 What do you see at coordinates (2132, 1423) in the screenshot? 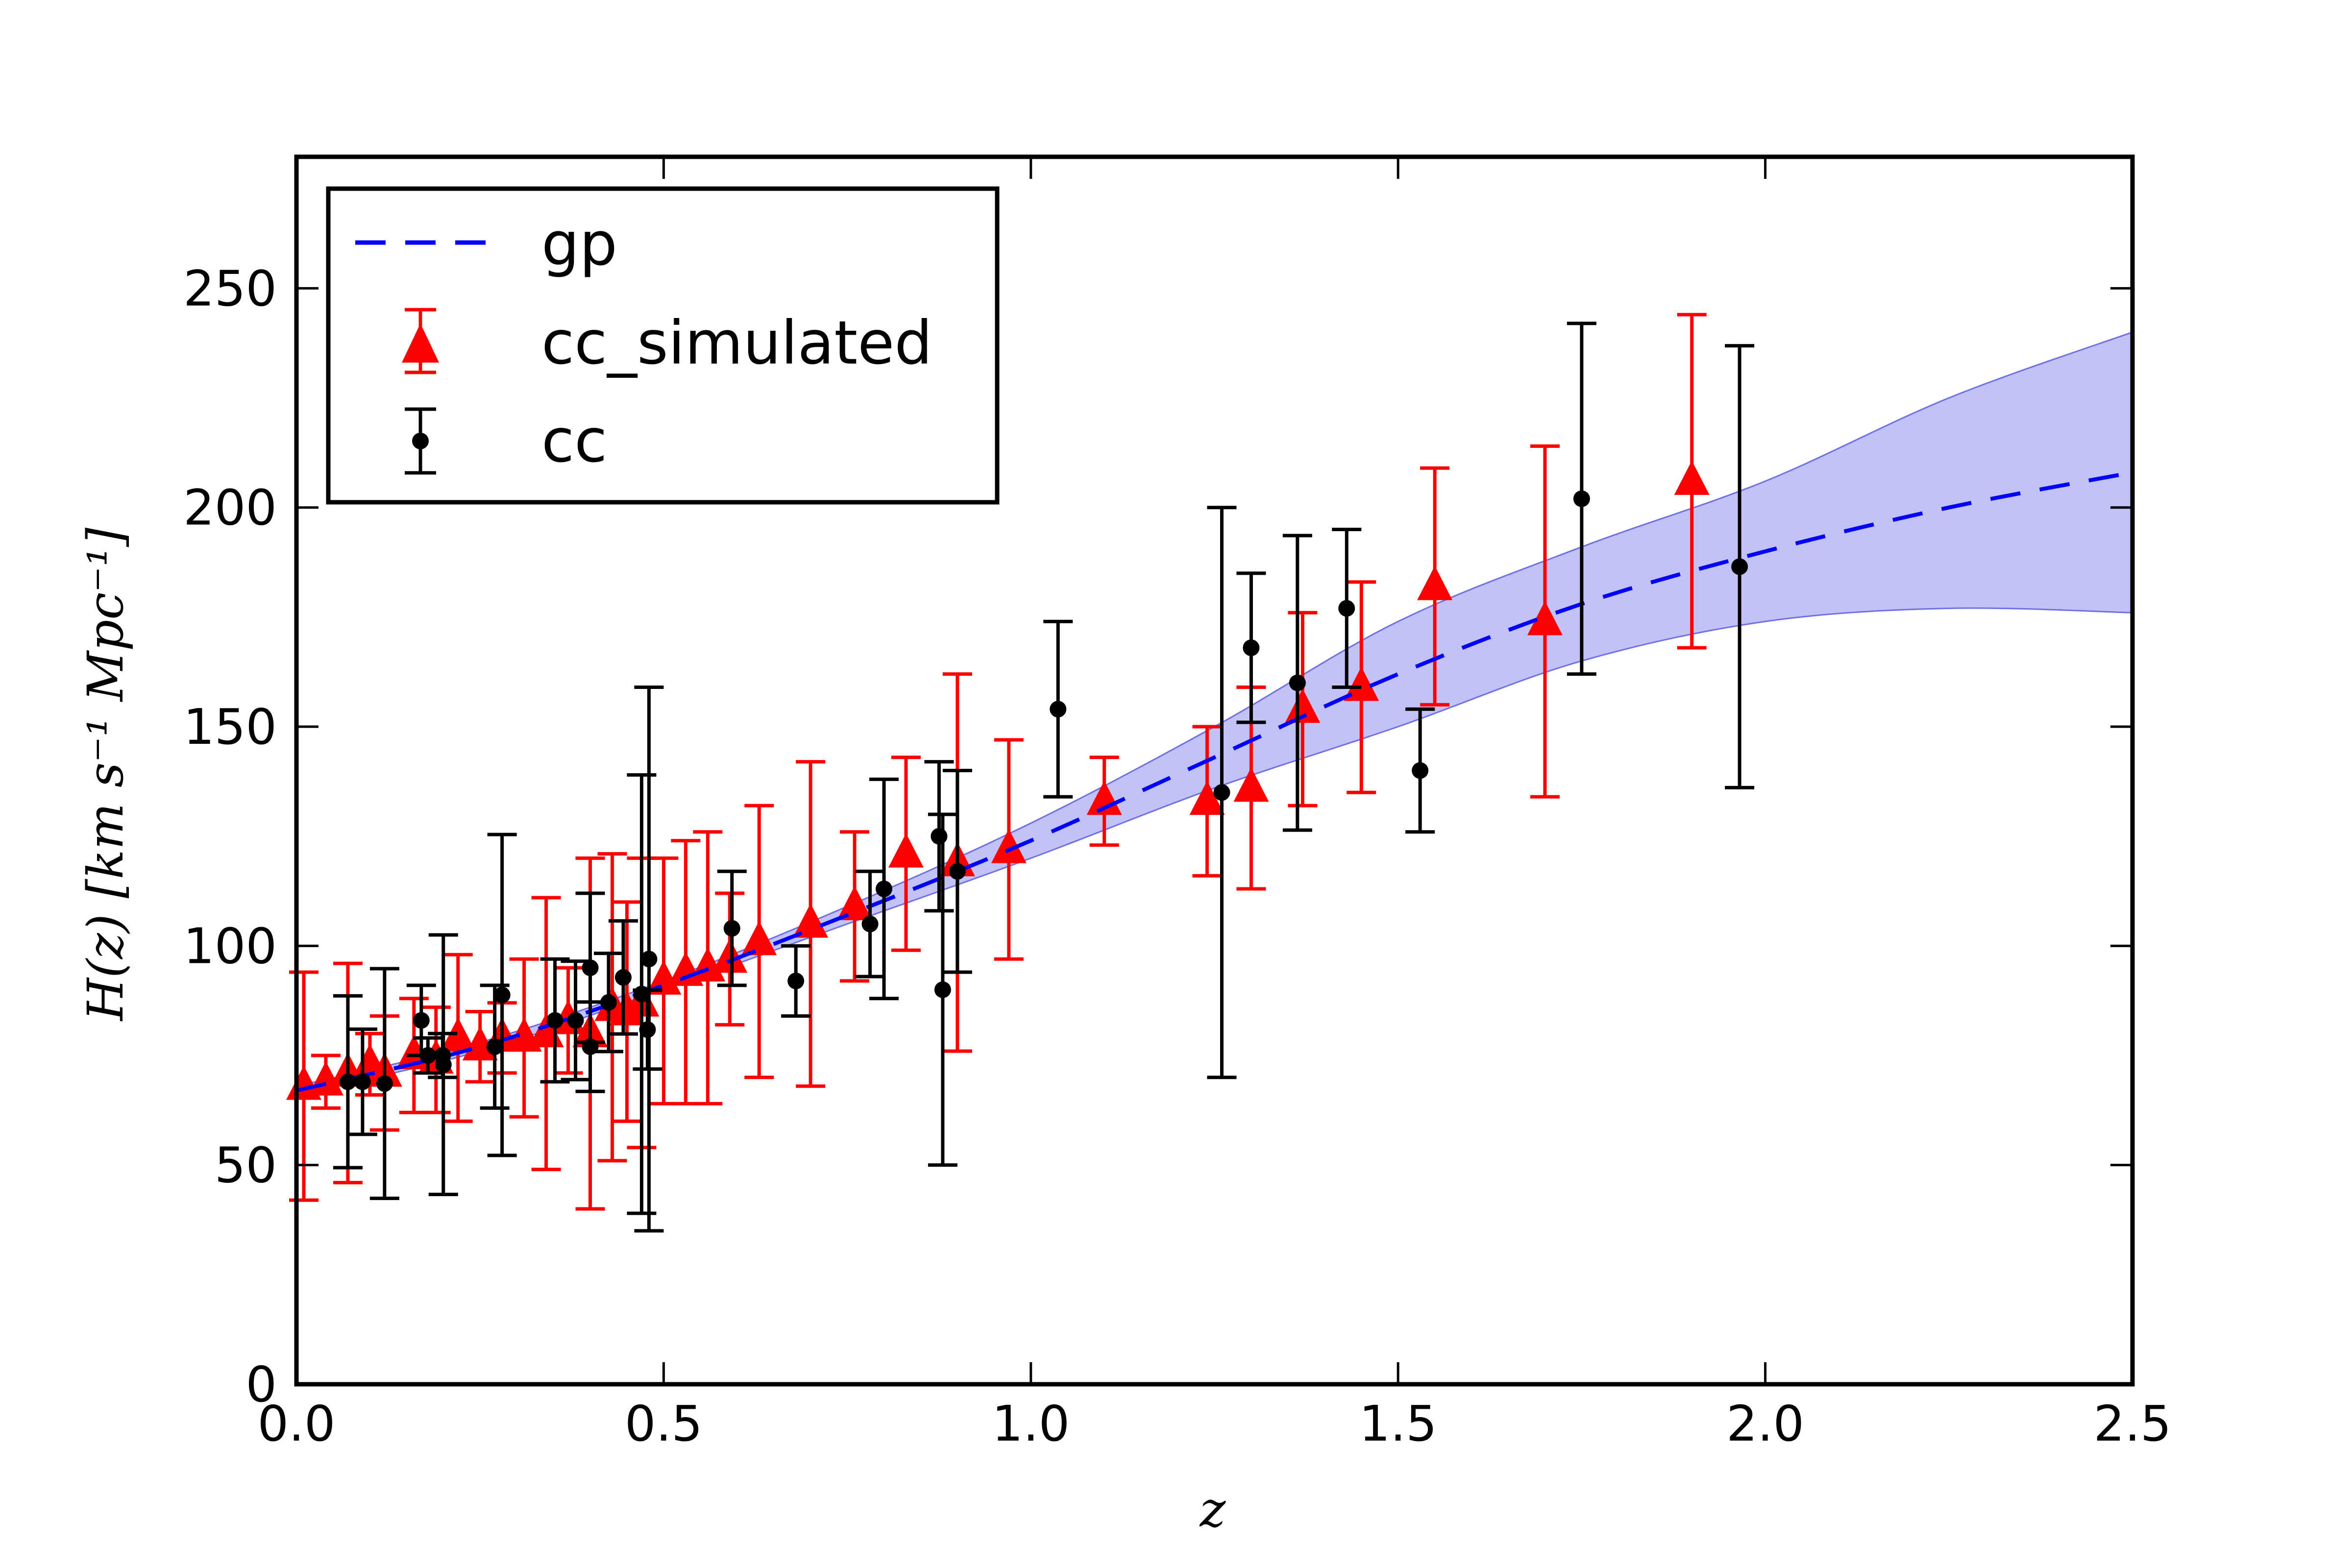
I see `x-tick-label: 2.5` at bounding box center [2132, 1423].